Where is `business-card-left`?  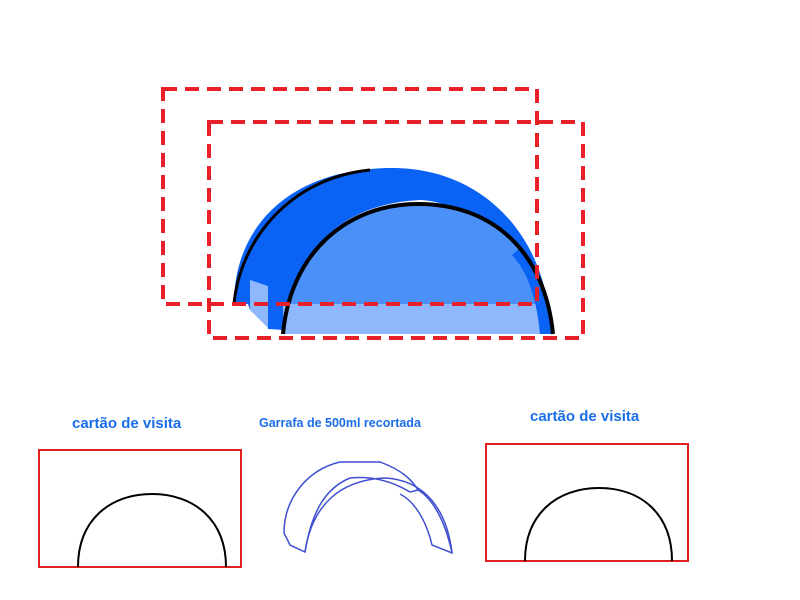 business-card-left is located at coordinates (140, 508).